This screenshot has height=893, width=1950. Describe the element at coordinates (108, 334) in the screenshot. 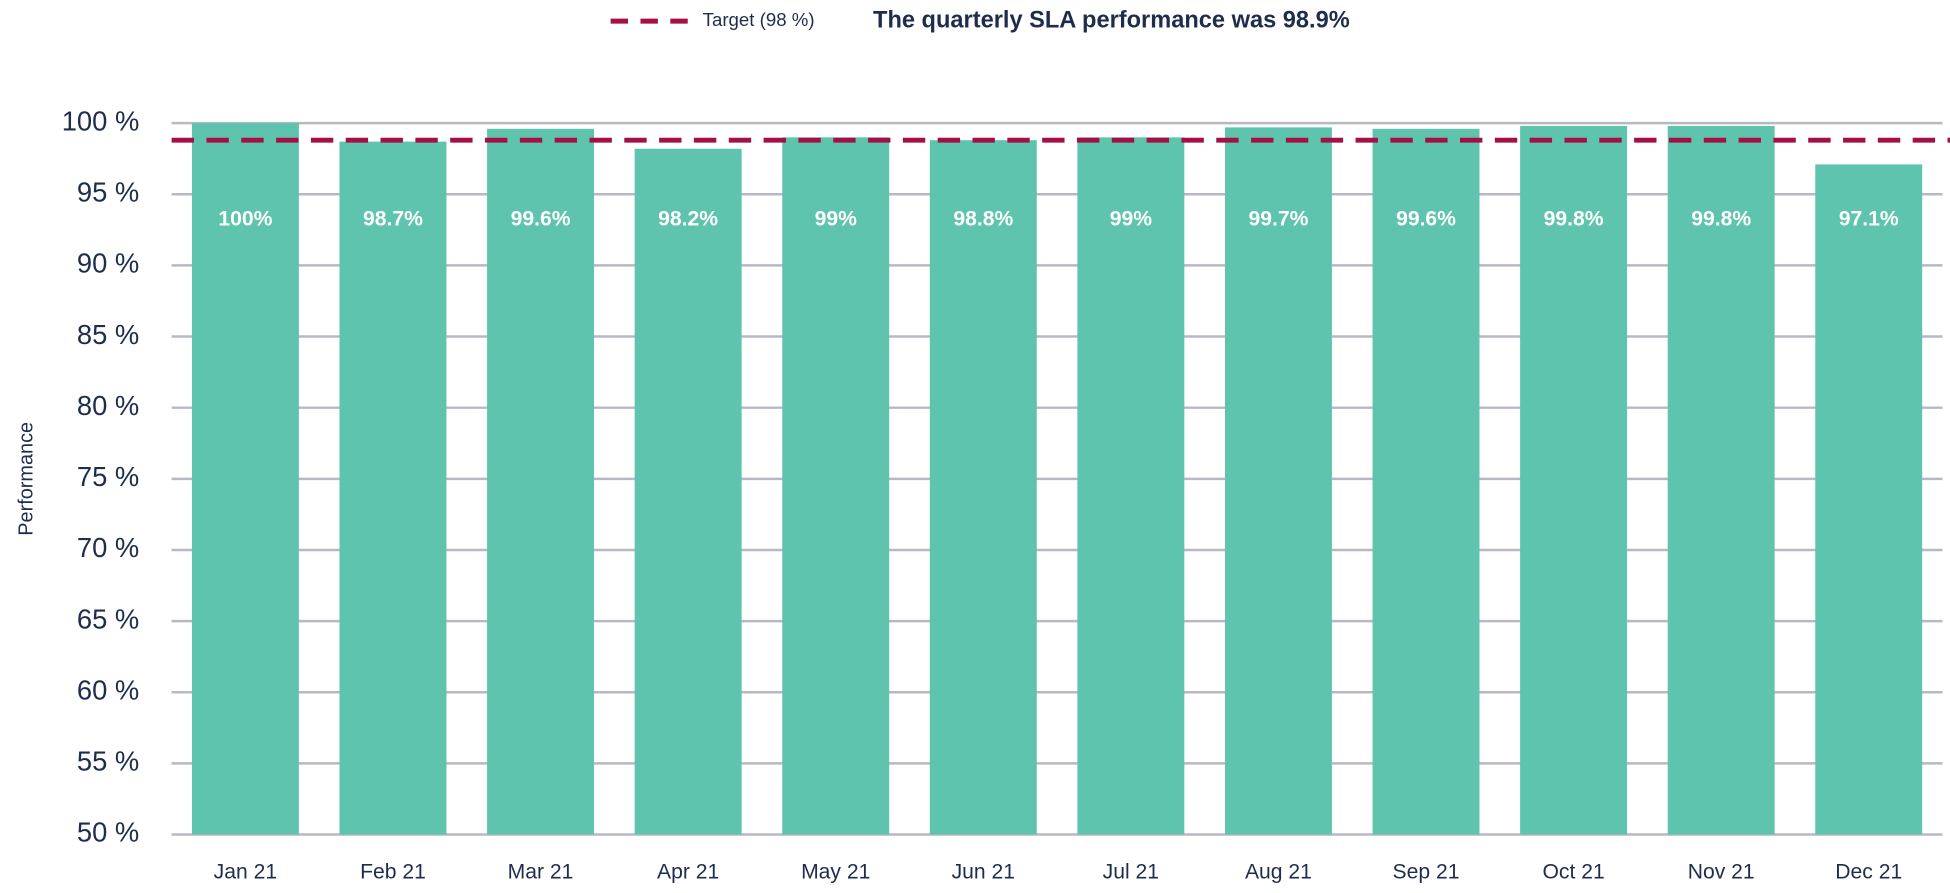

I see `y-tick-label: 85 %` at that location.